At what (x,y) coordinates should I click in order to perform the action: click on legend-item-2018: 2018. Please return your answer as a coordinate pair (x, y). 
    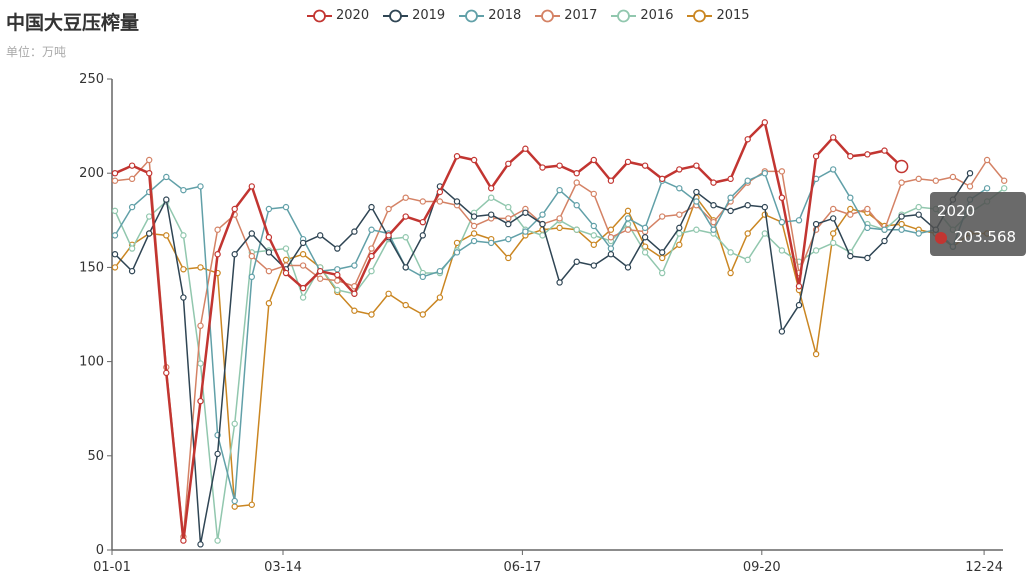
    Looking at the image, I should click on (490, 15).